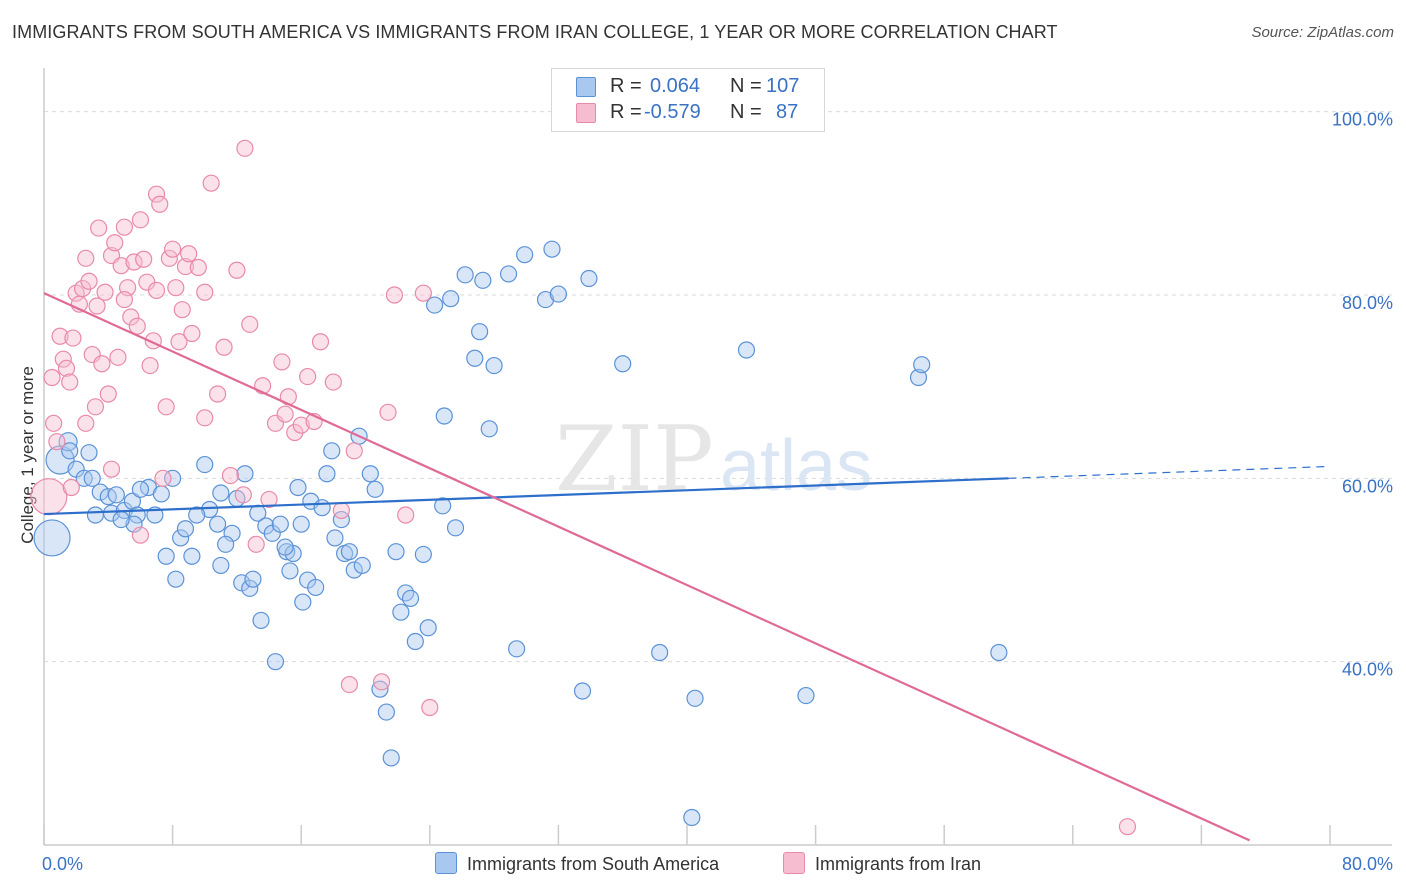 The width and height of the screenshot is (1406, 892). Describe the element at coordinates (688, 100) in the screenshot. I see `stats-legend: R = 0.064 N = 107 R = -0.579 N = 87` at that location.